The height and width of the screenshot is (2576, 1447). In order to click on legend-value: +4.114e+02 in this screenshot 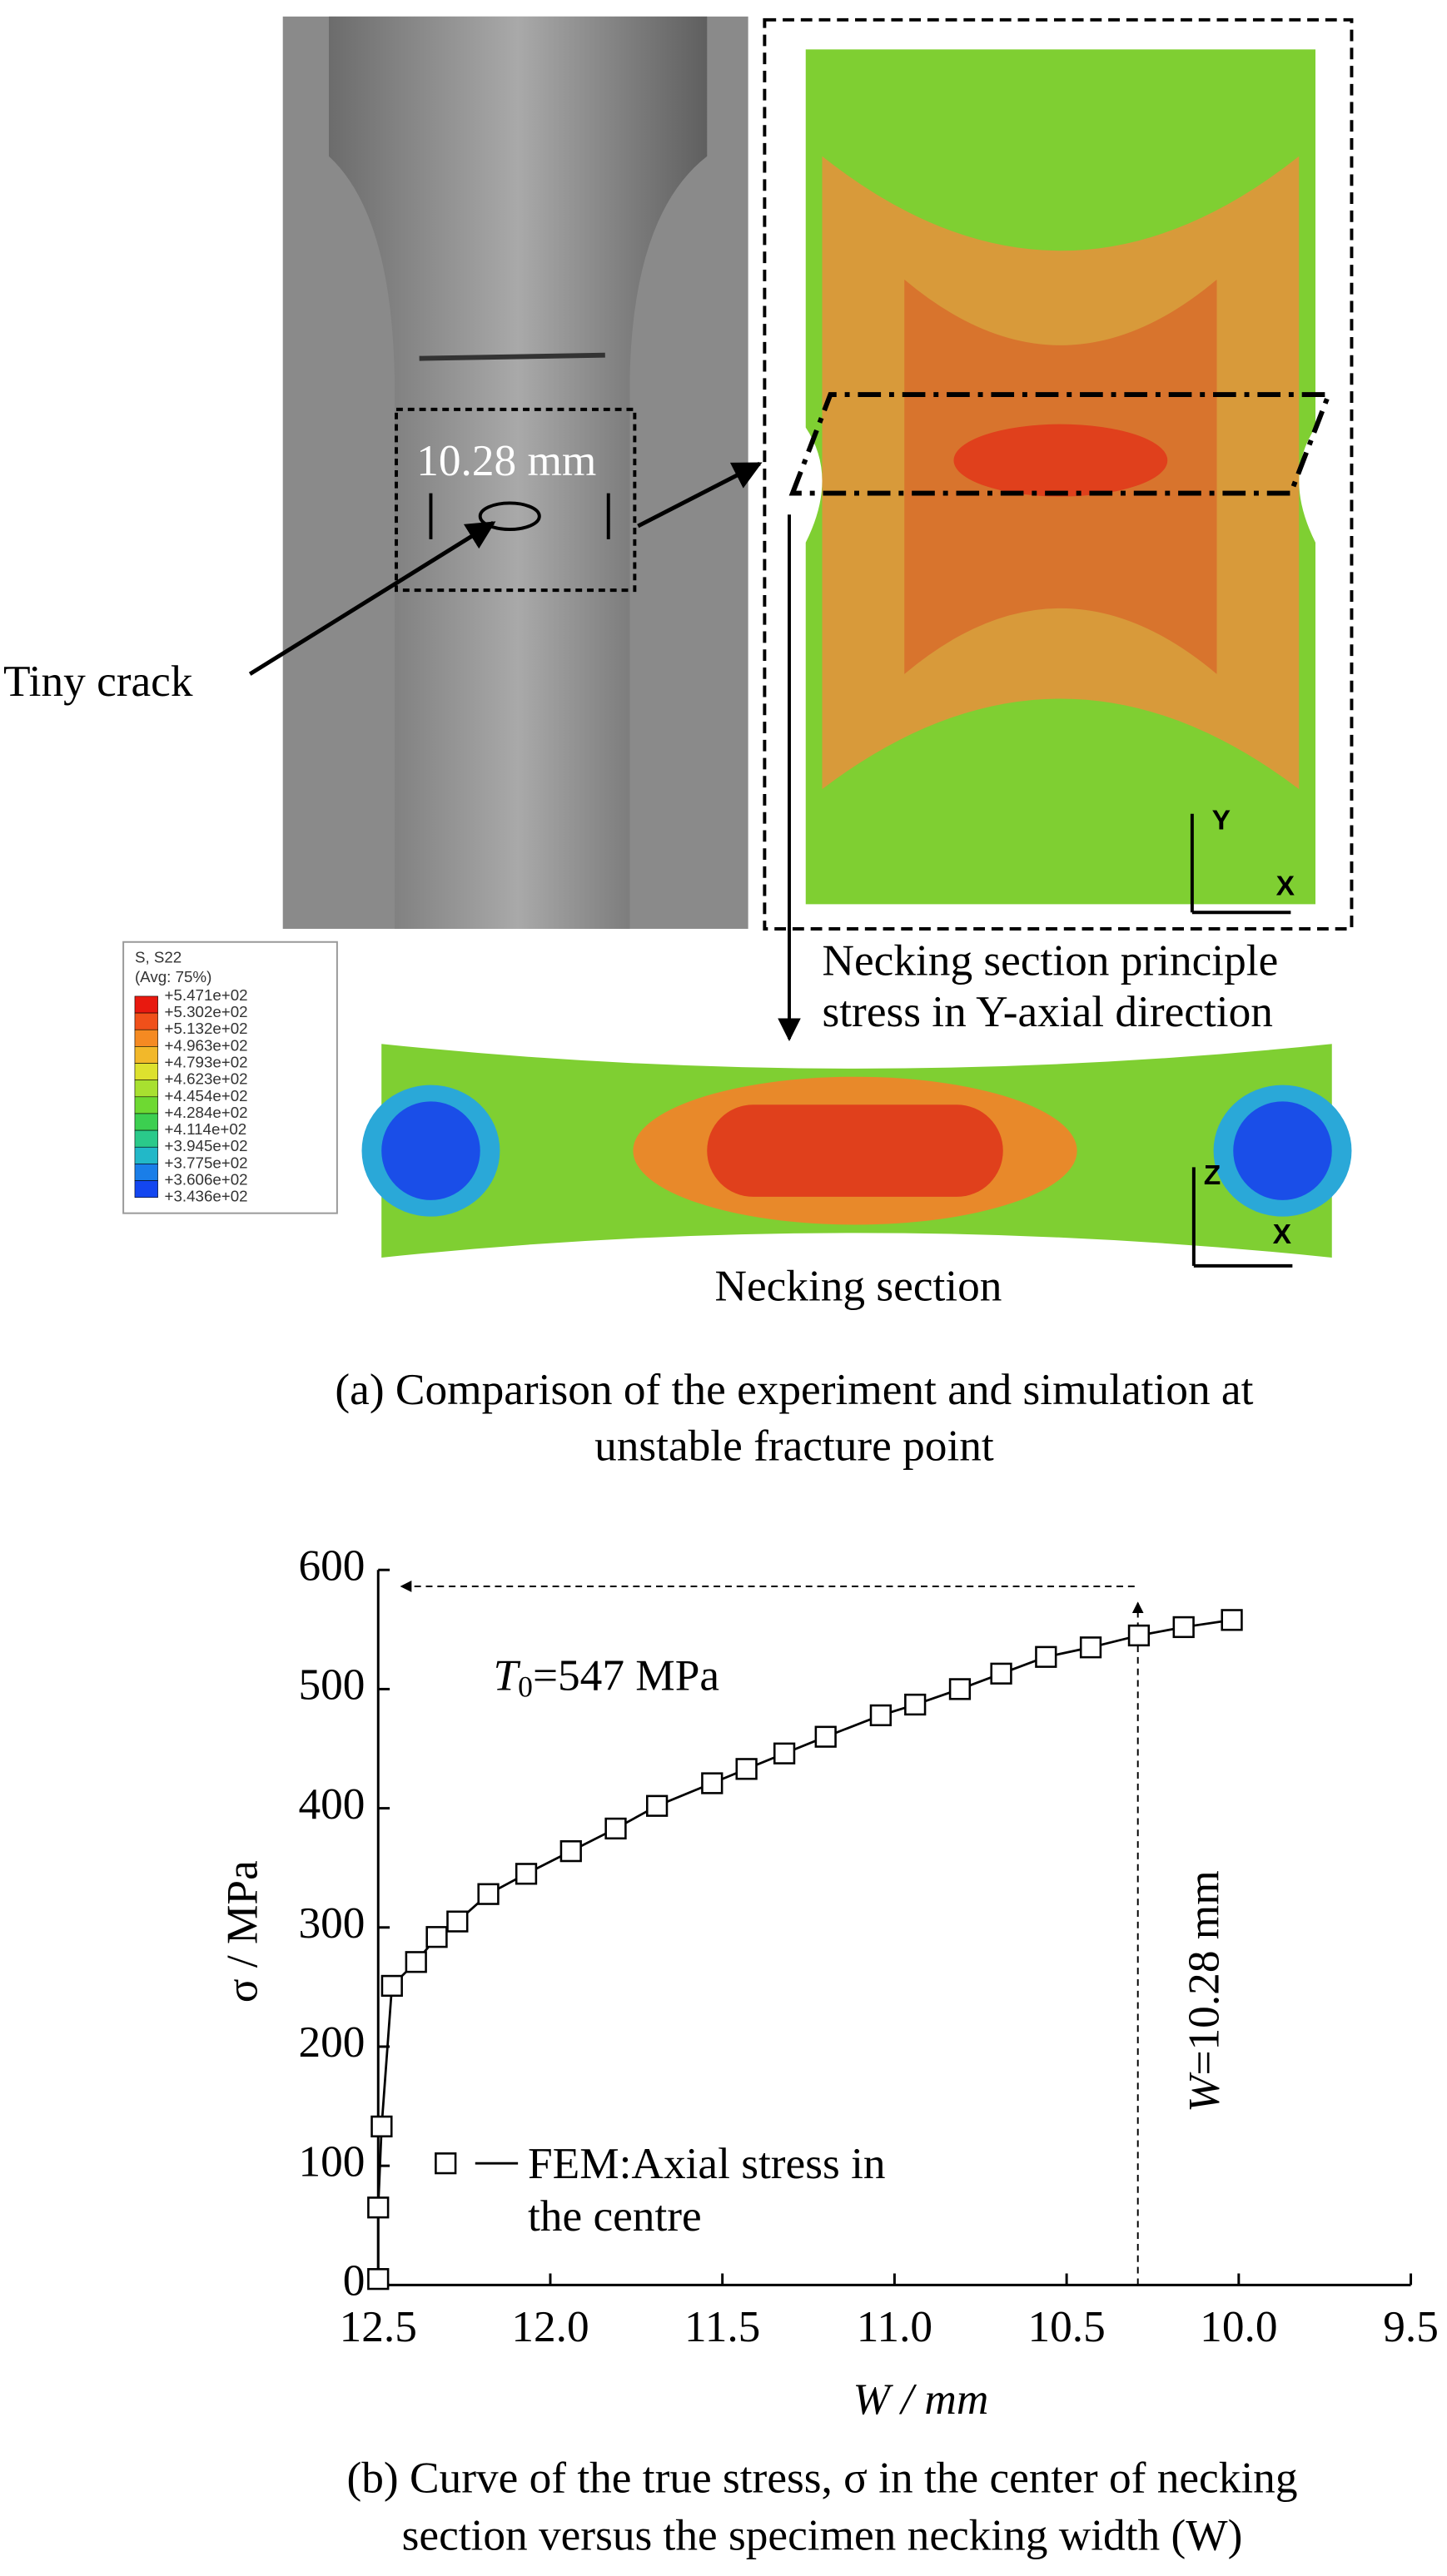, I will do `click(206, 1129)`.